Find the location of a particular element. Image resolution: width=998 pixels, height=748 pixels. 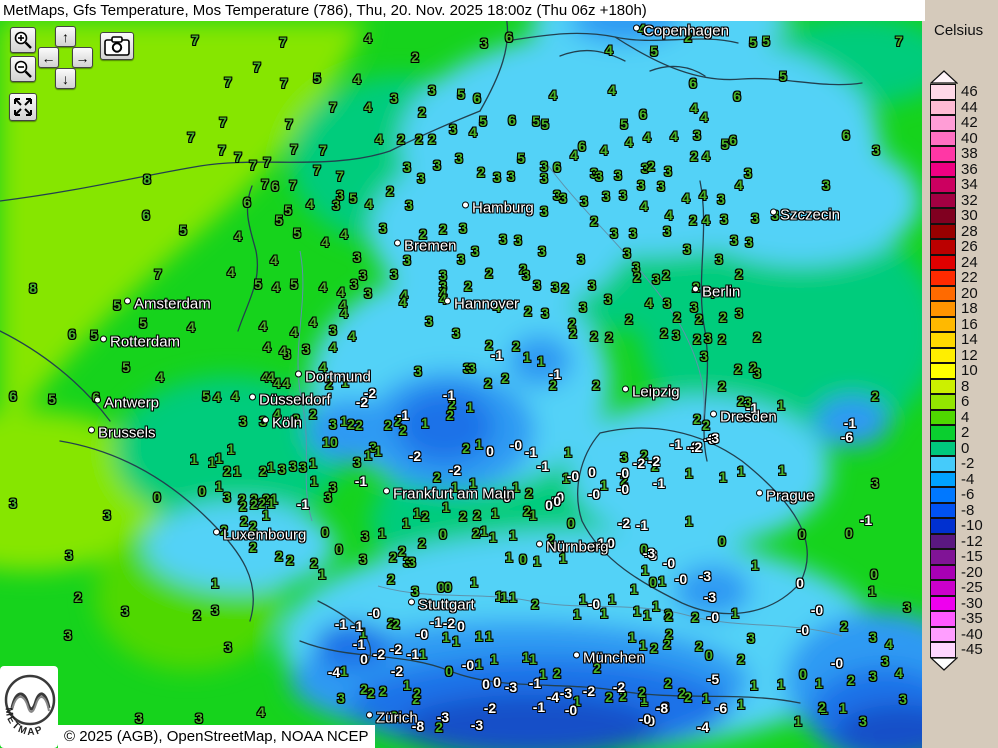

temp-value: -3 is located at coordinates (710, 597).